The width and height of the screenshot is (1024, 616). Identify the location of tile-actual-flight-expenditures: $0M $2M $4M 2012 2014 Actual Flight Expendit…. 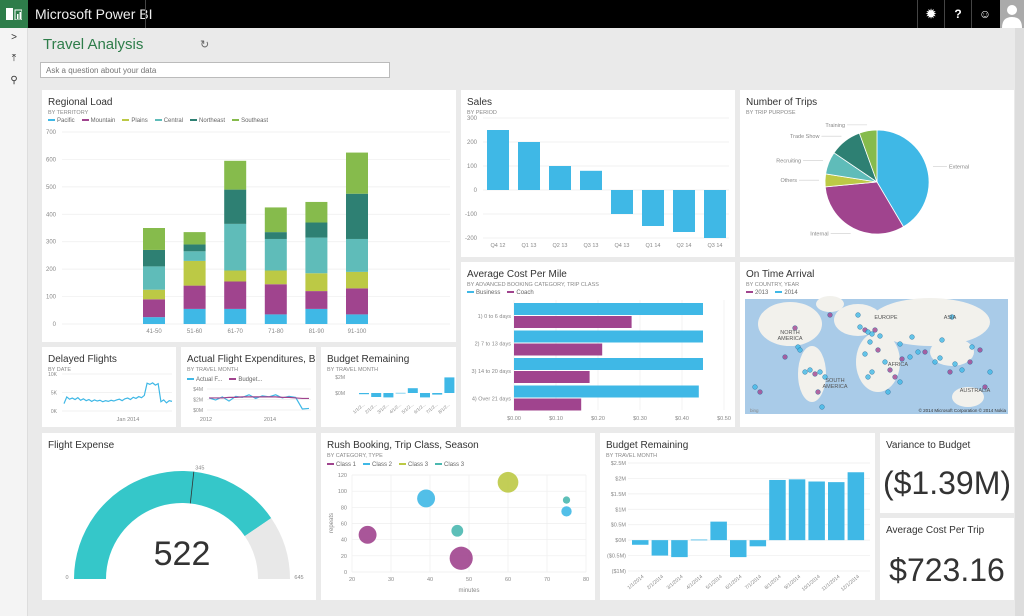
(248, 387).